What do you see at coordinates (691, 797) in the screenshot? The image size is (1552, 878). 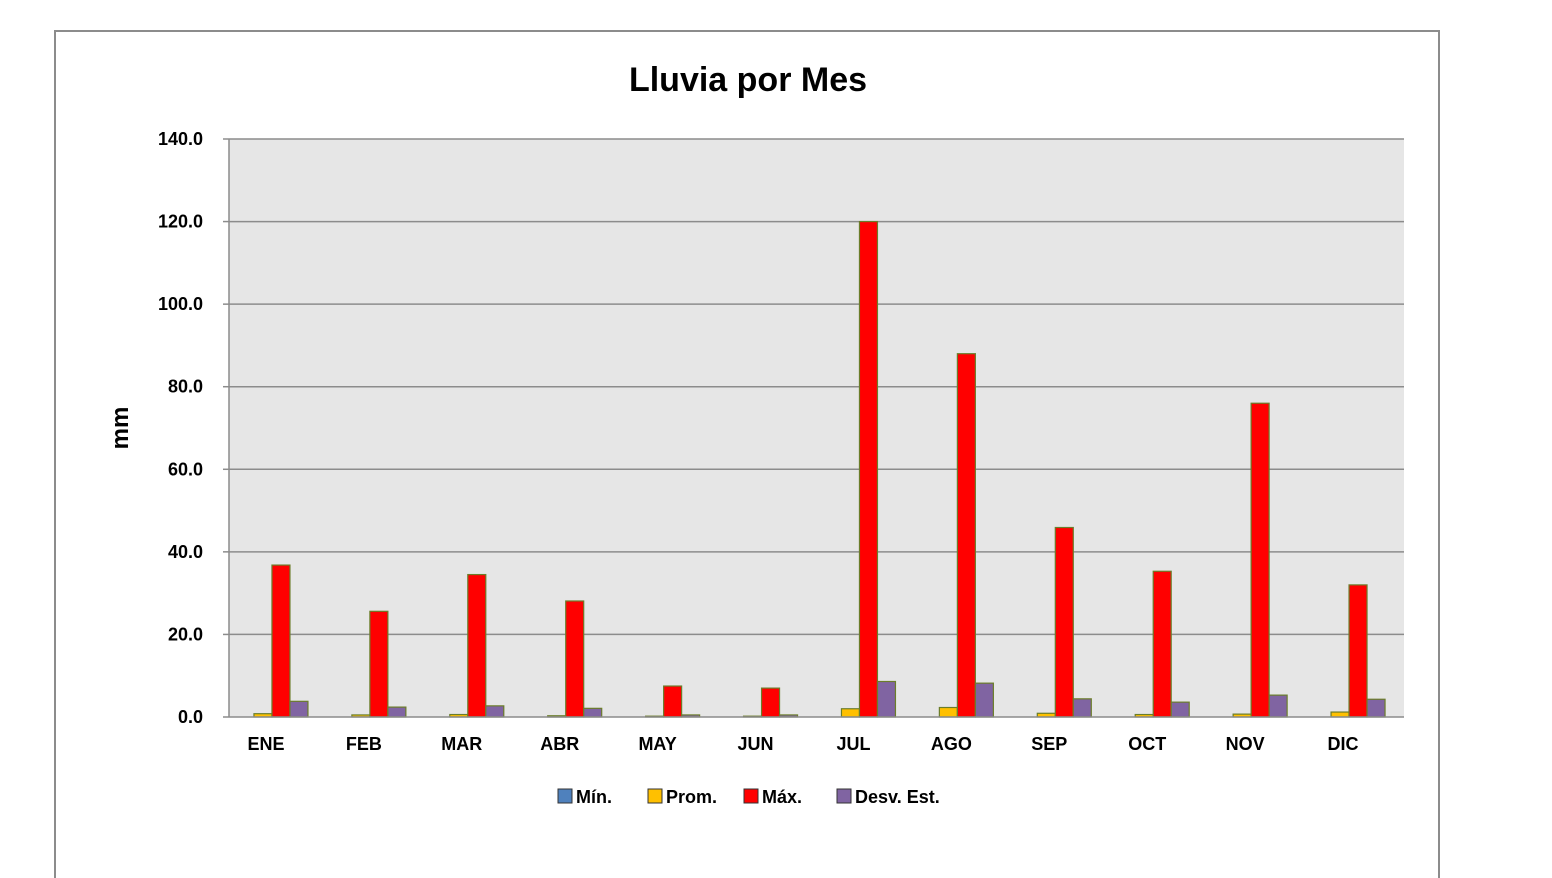 I see `legend-label: Prom.` at bounding box center [691, 797].